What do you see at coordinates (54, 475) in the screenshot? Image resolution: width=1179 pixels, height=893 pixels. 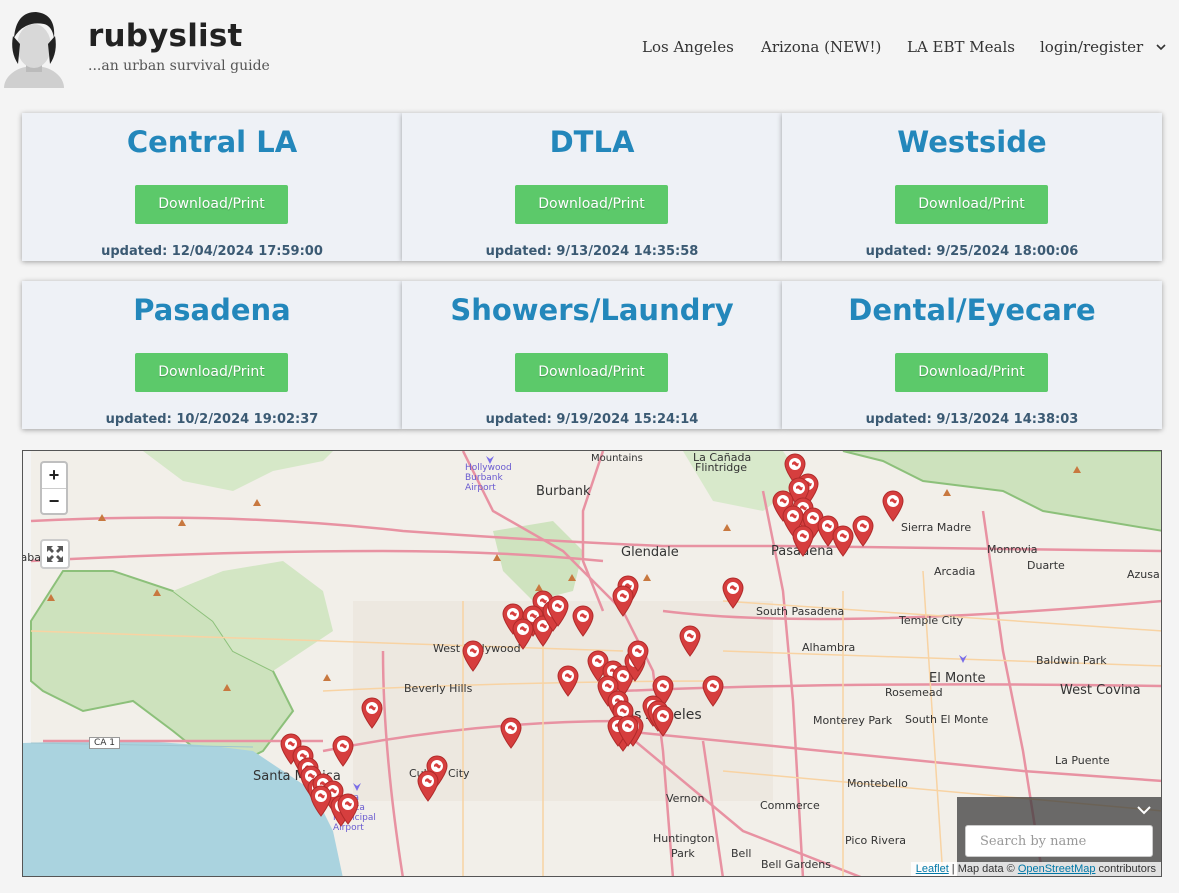 I see `zoom-in-button: +` at bounding box center [54, 475].